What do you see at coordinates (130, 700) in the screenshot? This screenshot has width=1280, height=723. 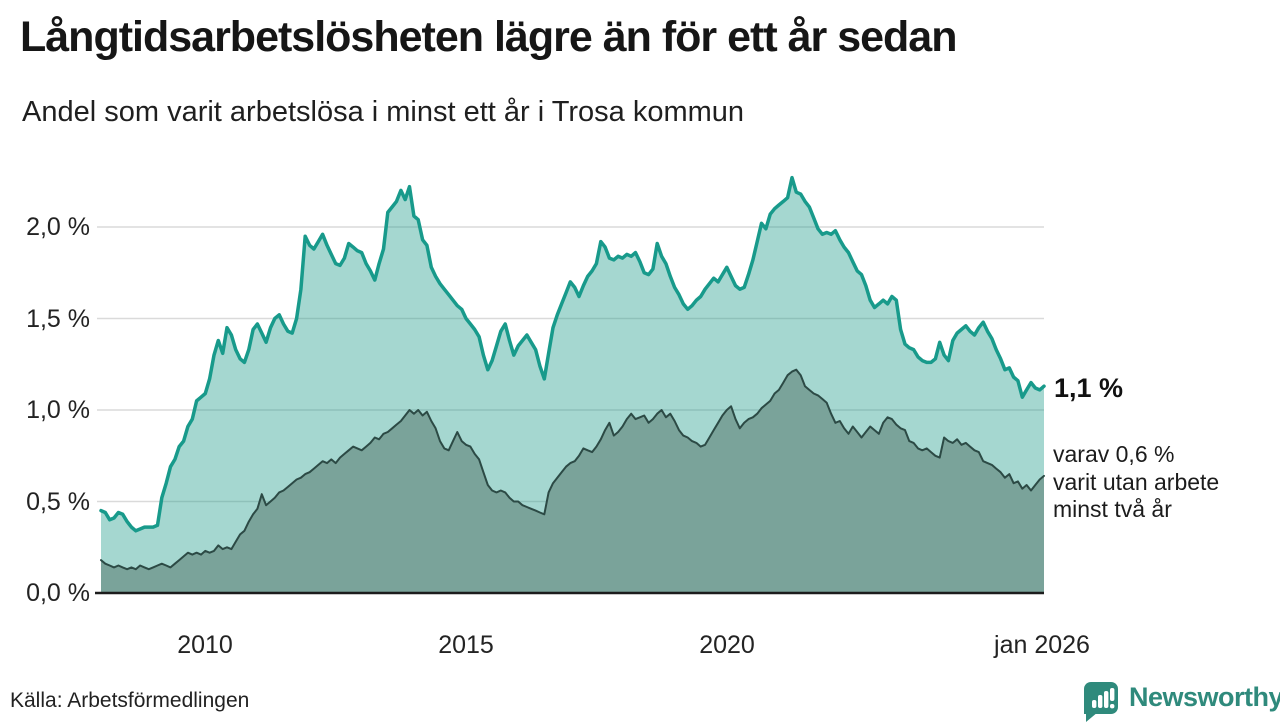 I see `source-note: Källa: Arbetsförmedlingen` at bounding box center [130, 700].